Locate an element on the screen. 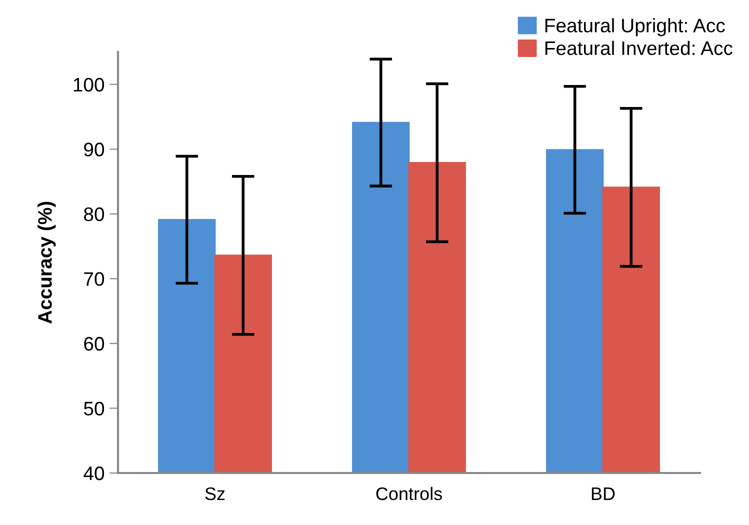  y-axis-title: Accuracy (%) is located at coordinates (47, 263).